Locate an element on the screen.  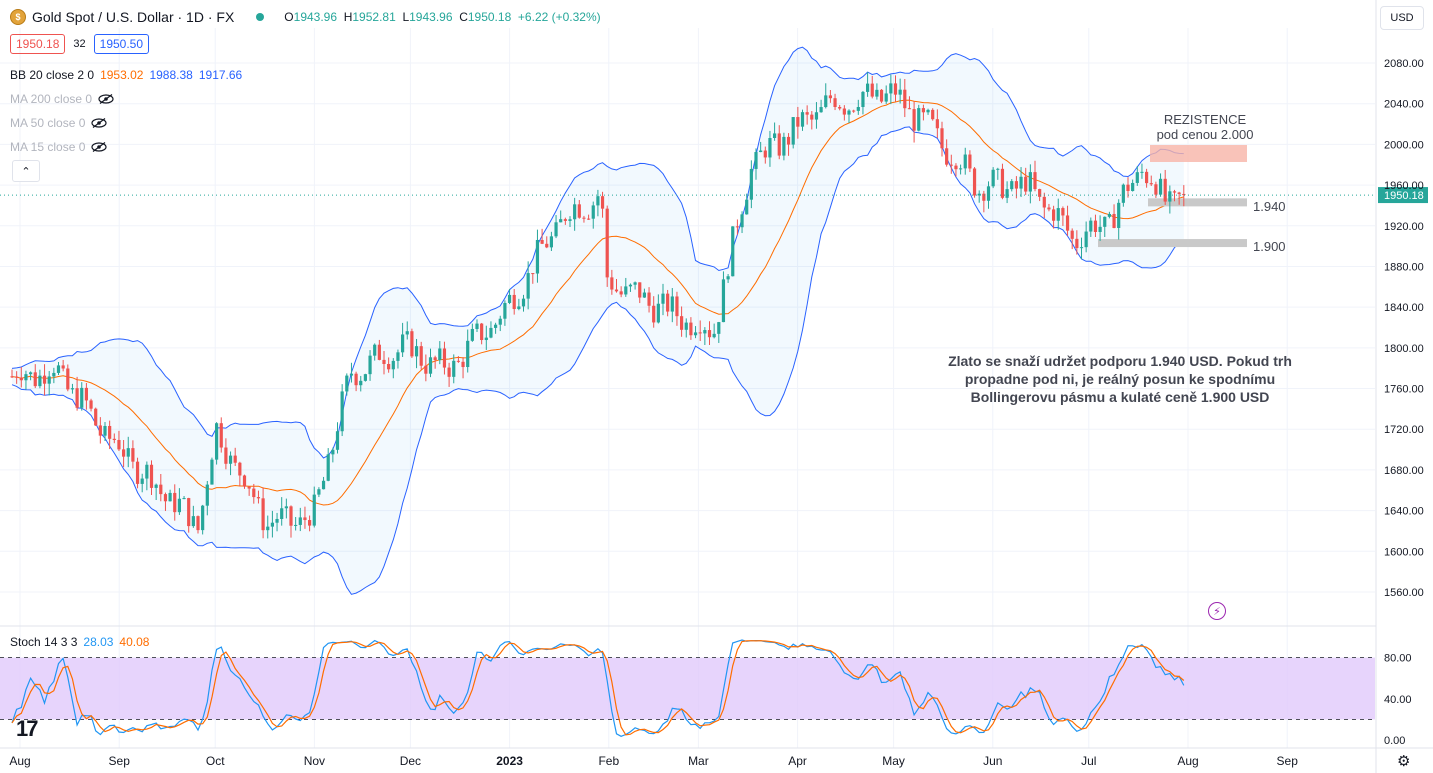
ma200-legend: MA 200 close 0 is located at coordinates (62, 99).